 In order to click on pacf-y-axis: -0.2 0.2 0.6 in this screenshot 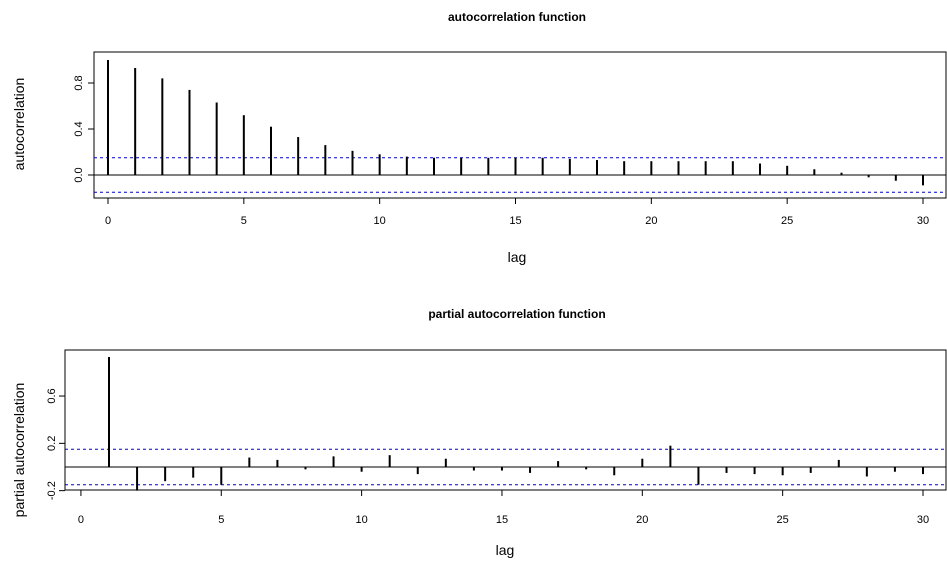, I will do `click(55, 444)`.